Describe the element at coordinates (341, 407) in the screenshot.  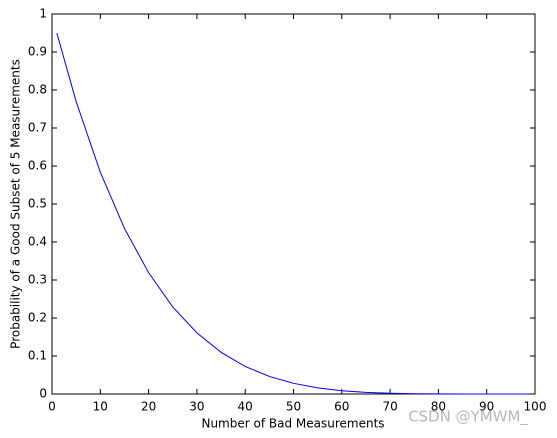
I see `x-tick-label: 60` at that location.